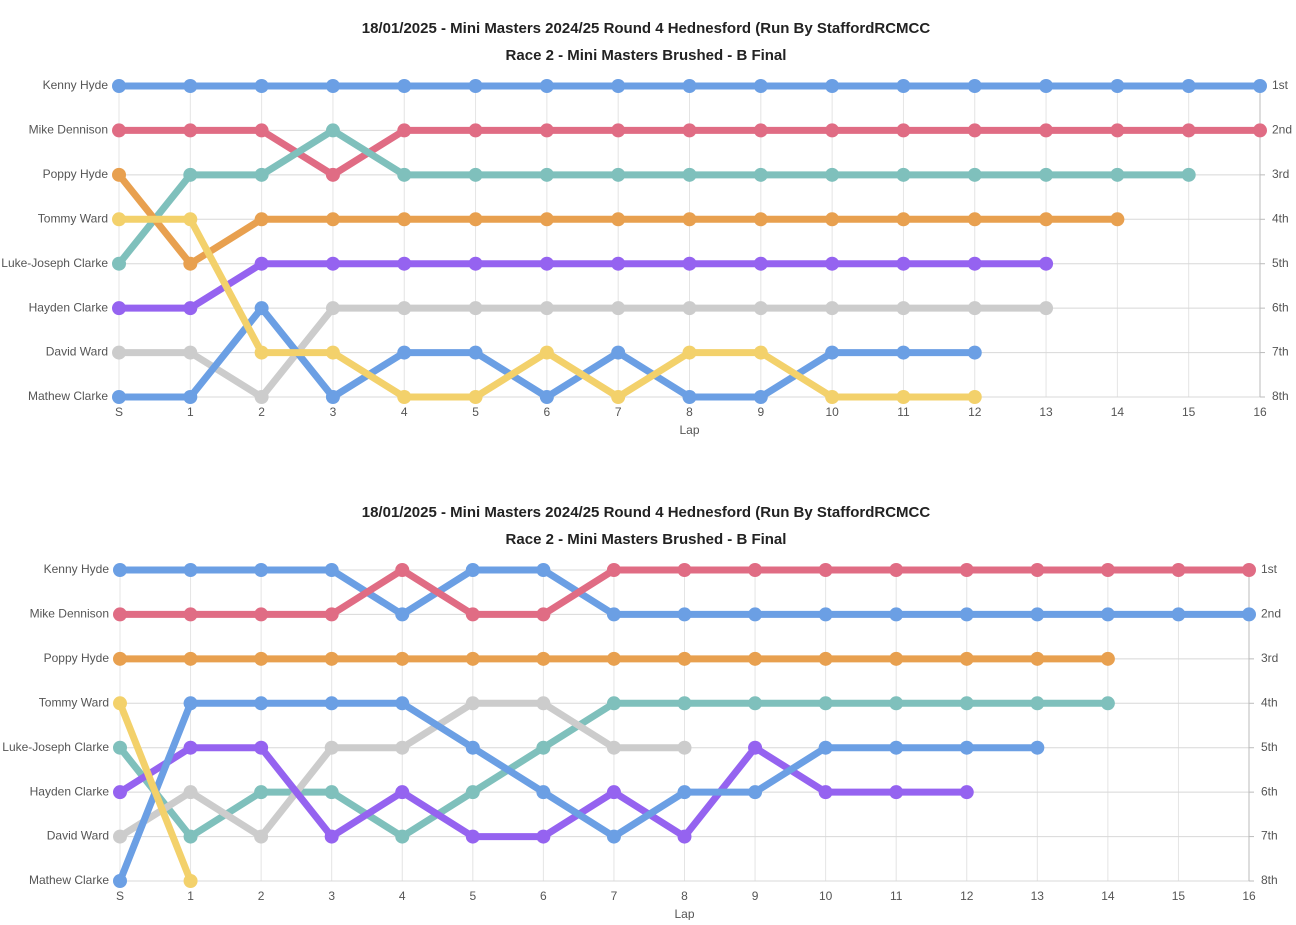 This screenshot has height=925, width=1296. I want to click on x-tick-label: 1, so click(190, 896).